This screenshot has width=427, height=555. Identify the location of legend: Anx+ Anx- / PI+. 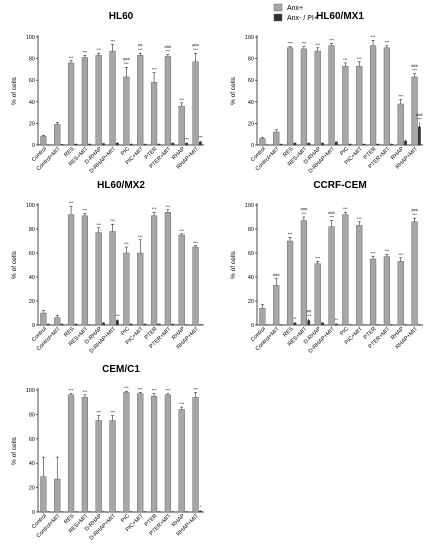
(295, 12).